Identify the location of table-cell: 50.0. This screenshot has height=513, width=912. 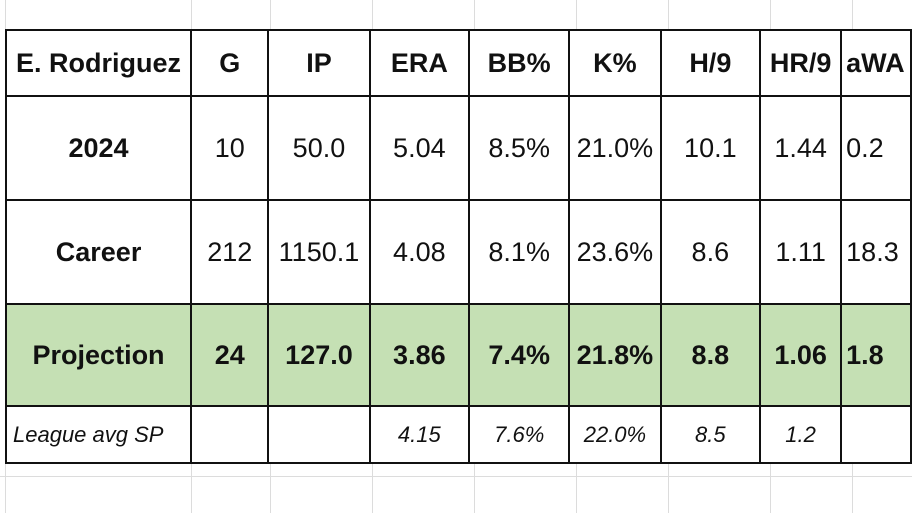
(319, 148).